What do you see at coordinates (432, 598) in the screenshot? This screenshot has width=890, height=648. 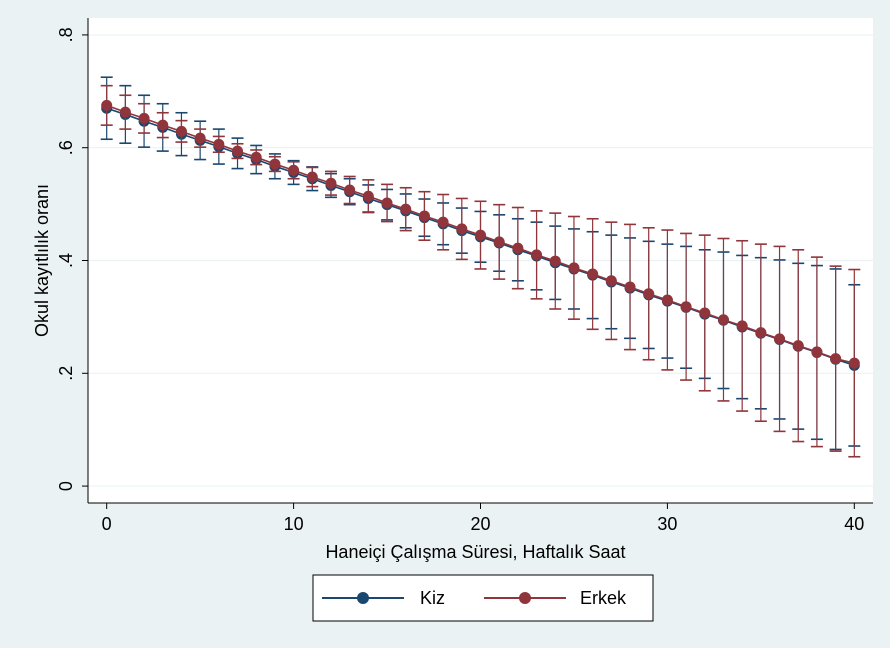 I see `legend-label: Kiz` at bounding box center [432, 598].